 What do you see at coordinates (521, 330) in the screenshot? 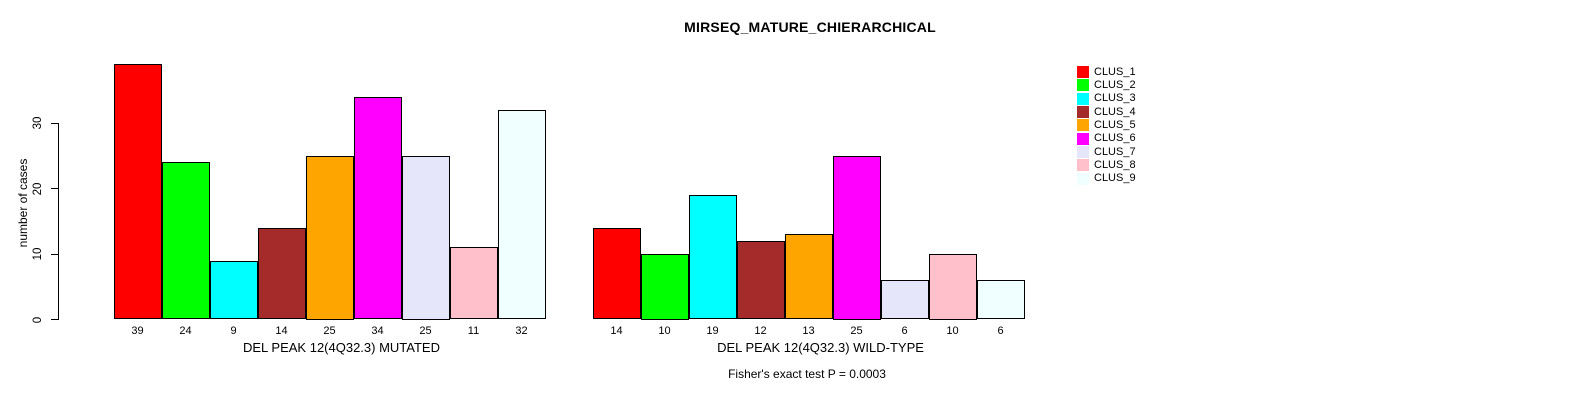
I see `bar-value-label: 32` at bounding box center [521, 330].